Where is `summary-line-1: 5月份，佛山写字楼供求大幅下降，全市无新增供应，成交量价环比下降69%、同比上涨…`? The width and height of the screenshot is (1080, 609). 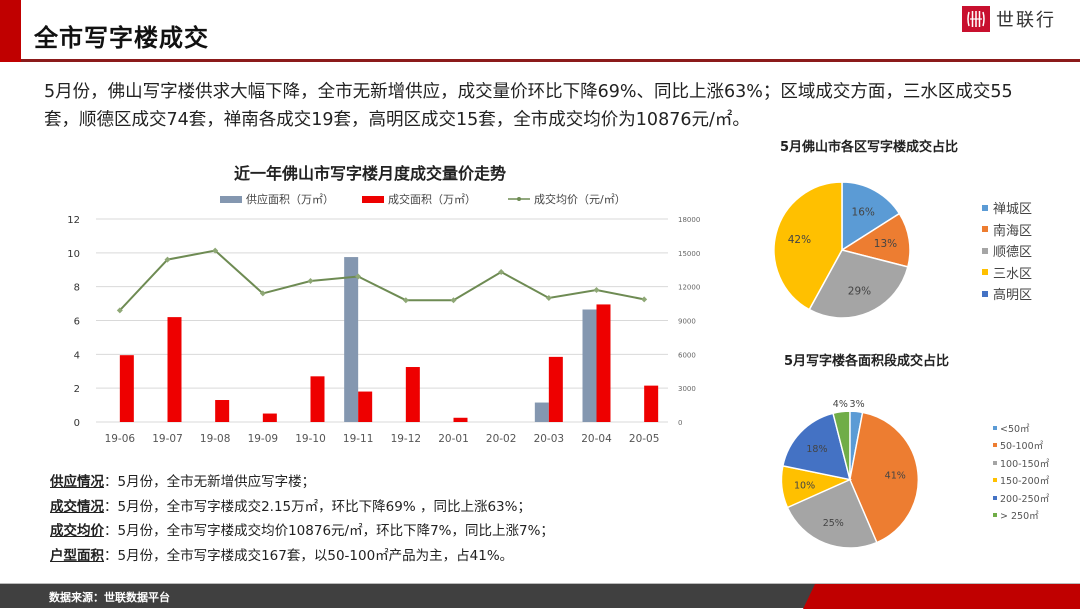
summary-line-1: 5月份，佛山写字楼供求大幅下降，全市无新增供应，成交量价环比下降69%、同比上涨… is located at coordinates (528, 92).